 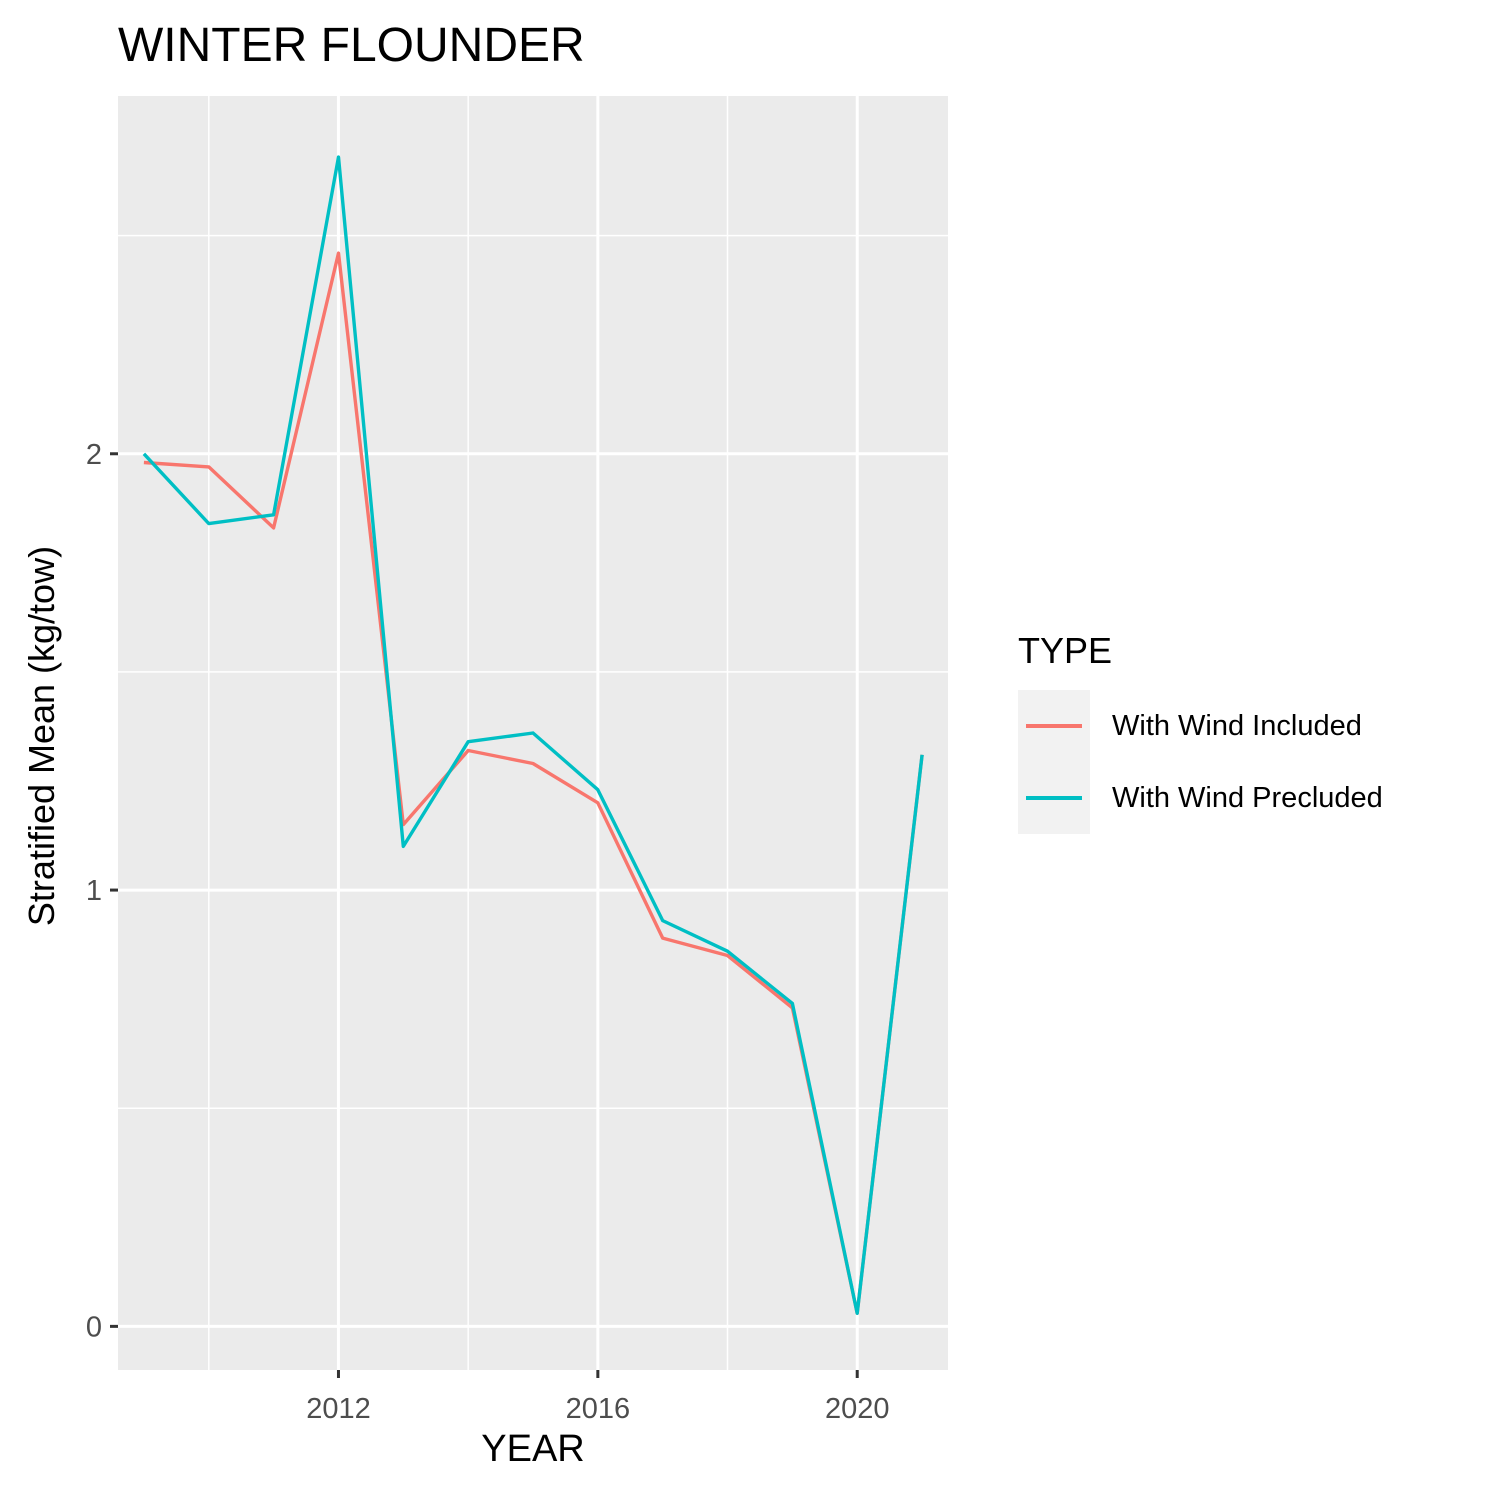 What do you see at coordinates (94, 455) in the screenshot?
I see `y-tick-label: 2` at bounding box center [94, 455].